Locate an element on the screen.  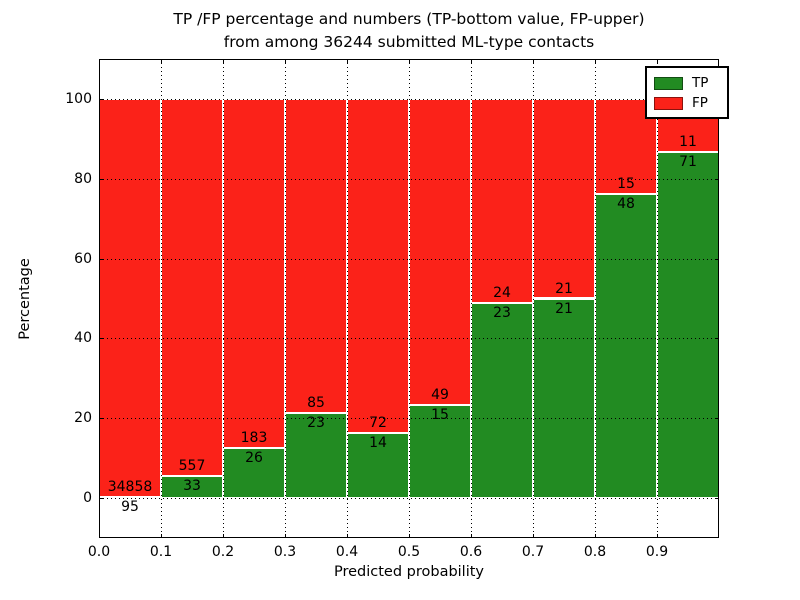
y-tick-label: 40 is located at coordinates (83, 338).